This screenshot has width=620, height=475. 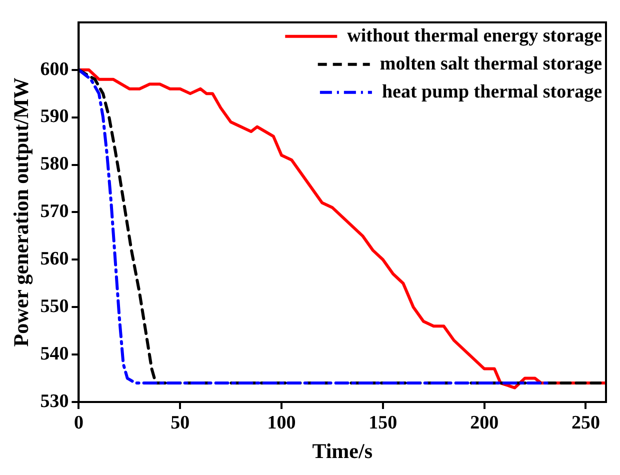 What do you see at coordinates (383, 423) in the screenshot?
I see `x-tick-label: 150` at bounding box center [383, 423].